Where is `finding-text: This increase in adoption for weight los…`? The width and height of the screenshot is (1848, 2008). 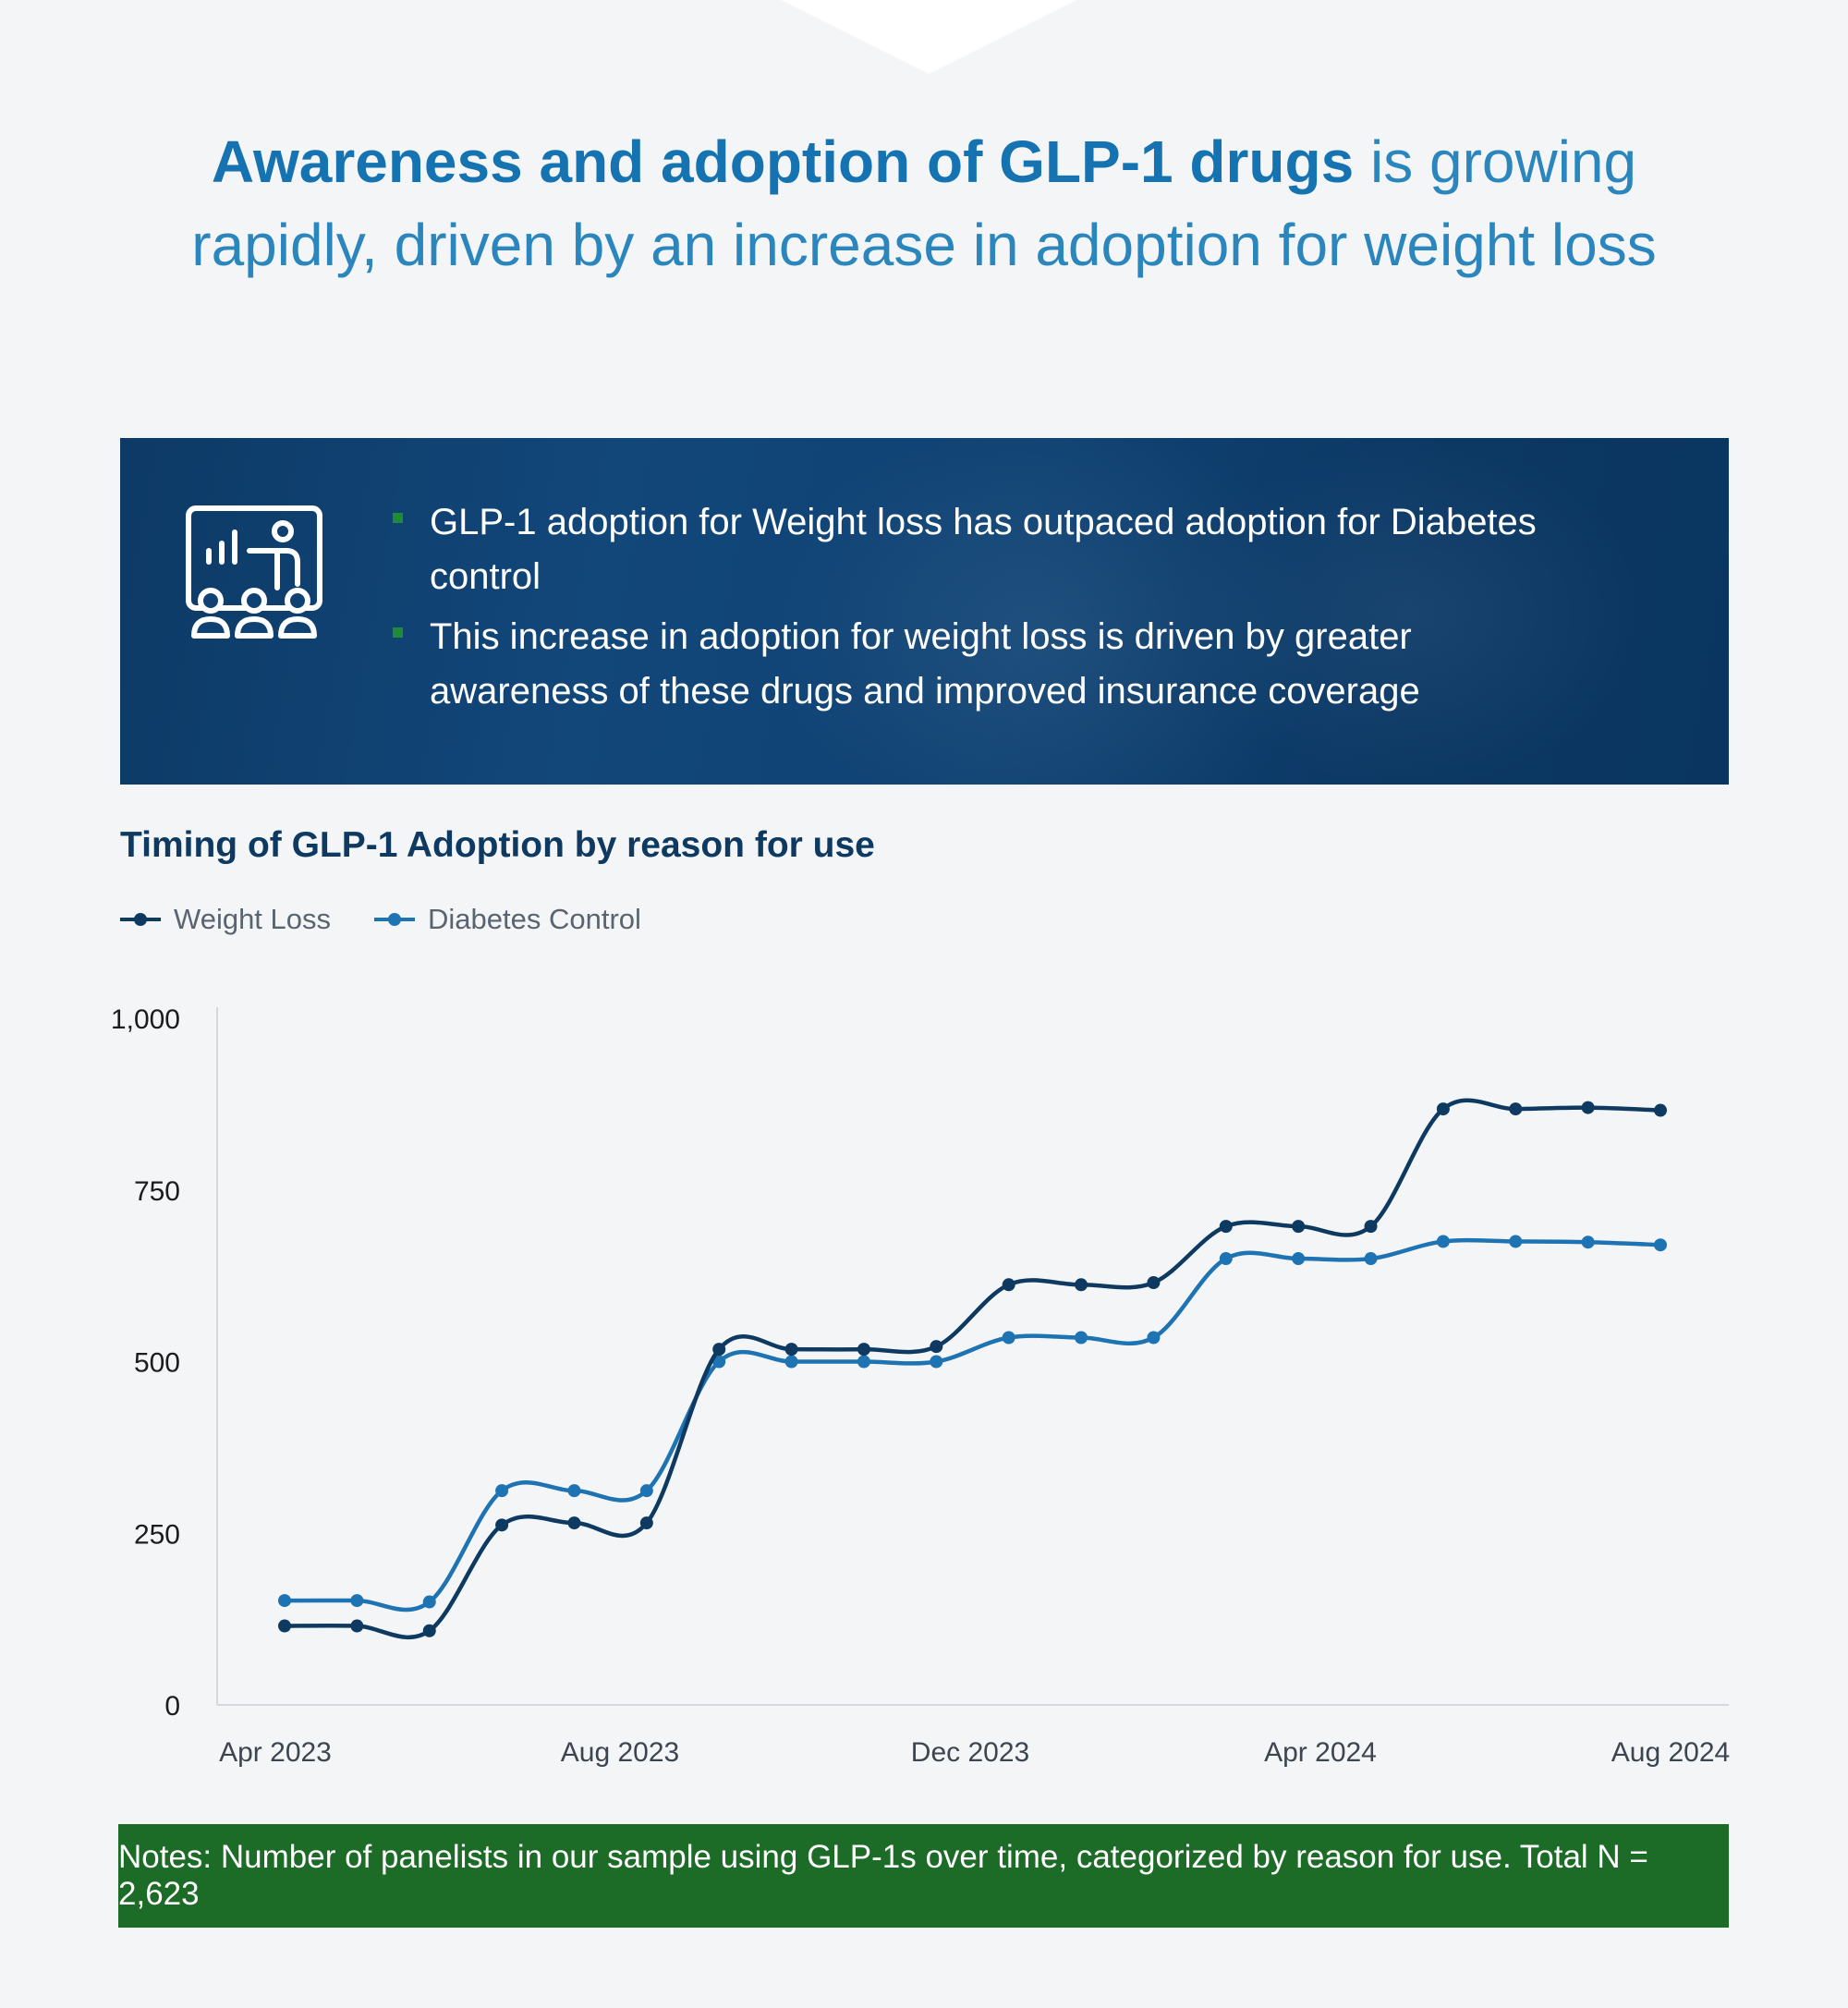
finding-text: This increase in adoption for weight los… is located at coordinates (925, 664).